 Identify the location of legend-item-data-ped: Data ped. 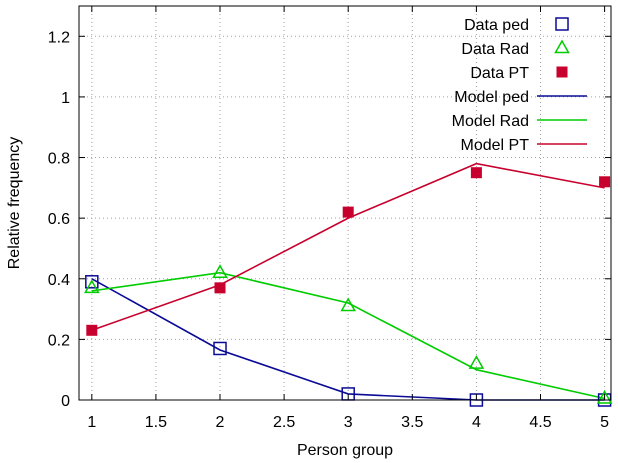
(516, 25).